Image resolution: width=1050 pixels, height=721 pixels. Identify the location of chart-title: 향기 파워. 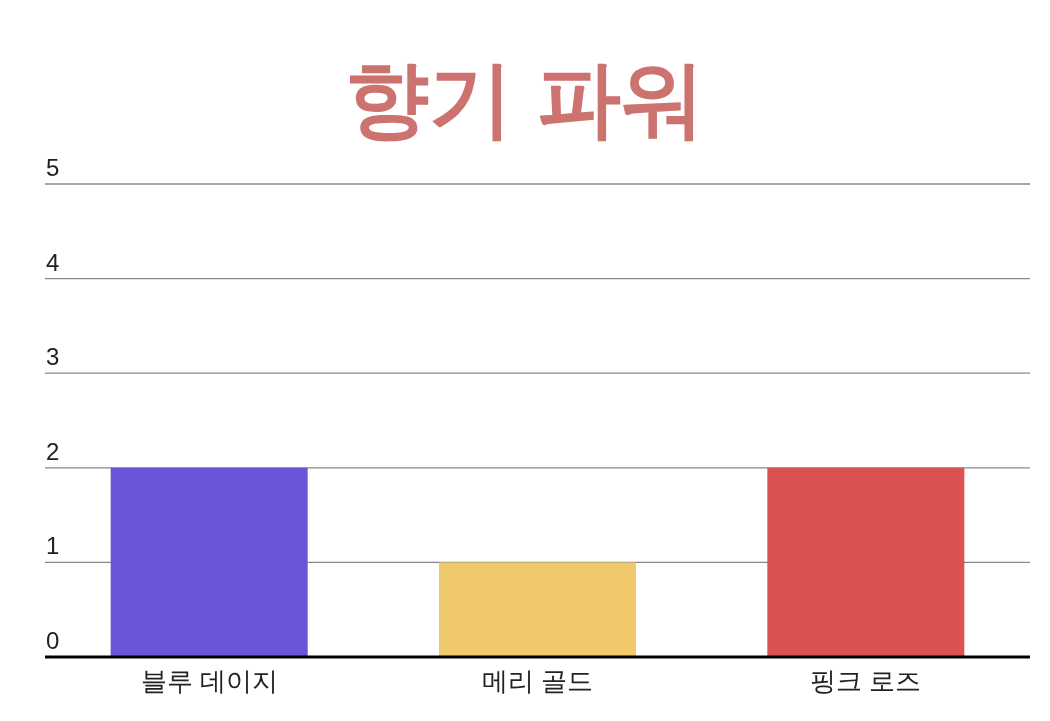
(525, 99).